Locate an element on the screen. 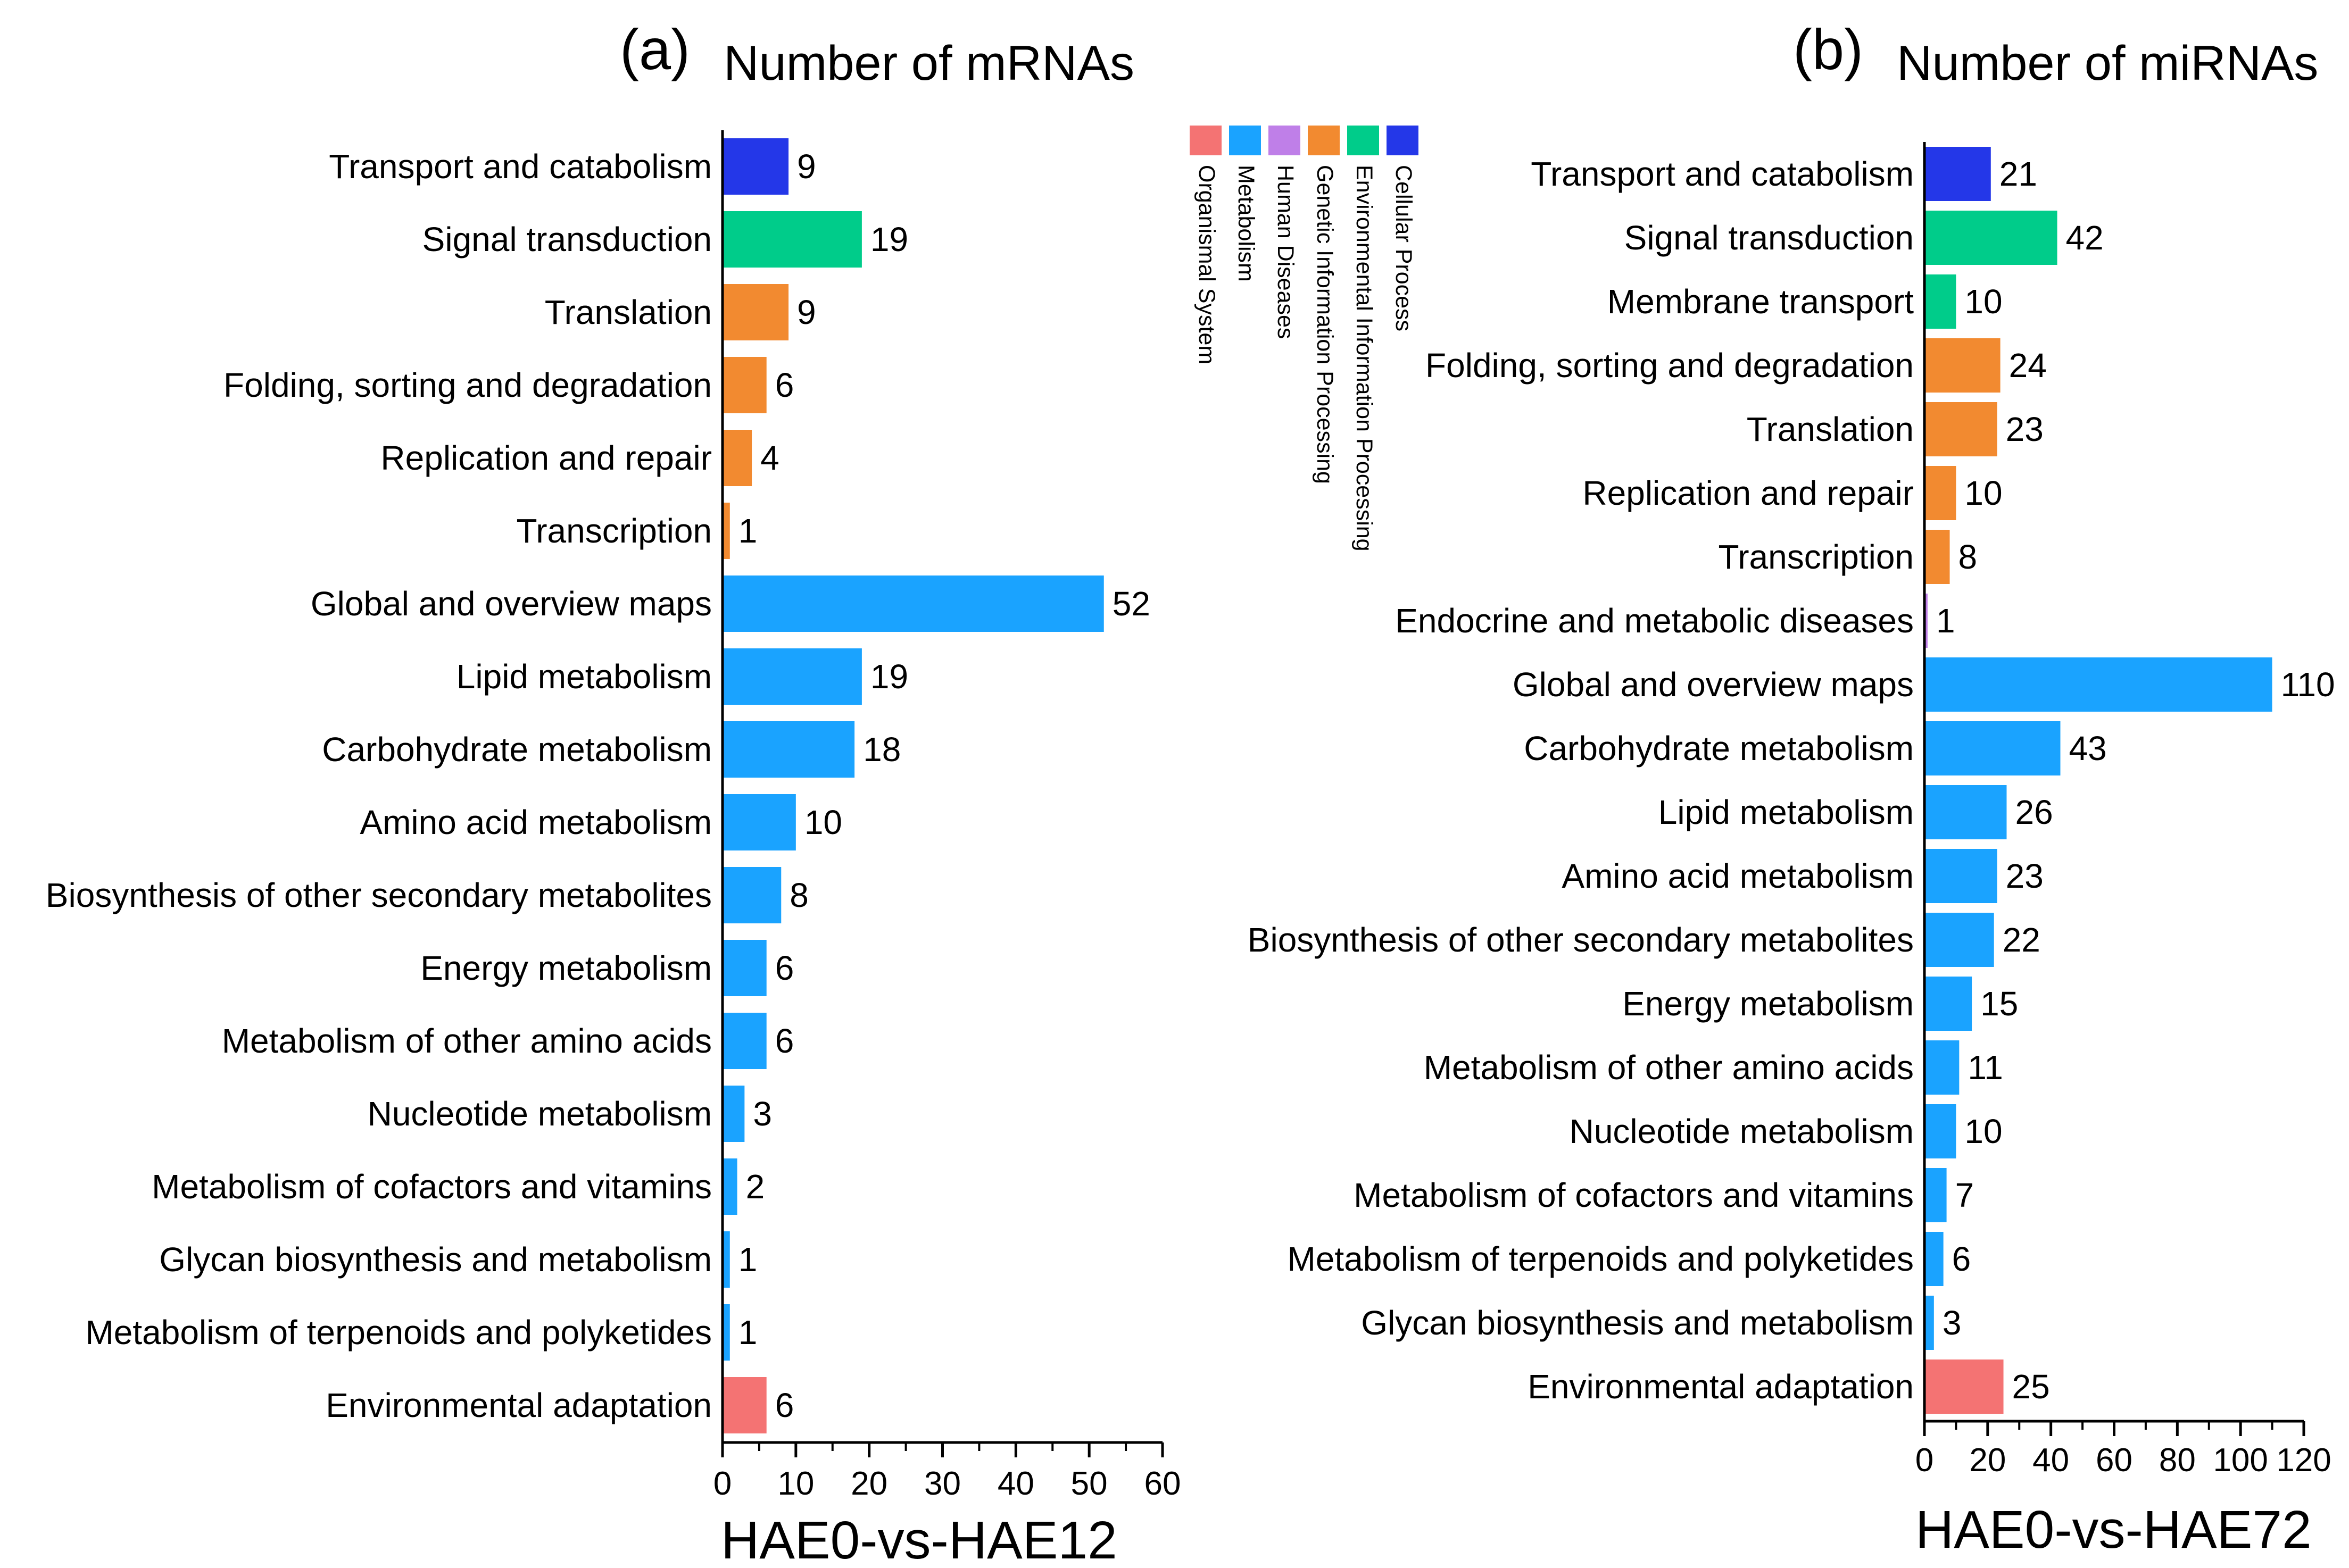 Image resolution: width=2349 pixels, height=1568 pixels. panel-b-category-label-0: Transport and catabolism is located at coordinates (1722, 174).